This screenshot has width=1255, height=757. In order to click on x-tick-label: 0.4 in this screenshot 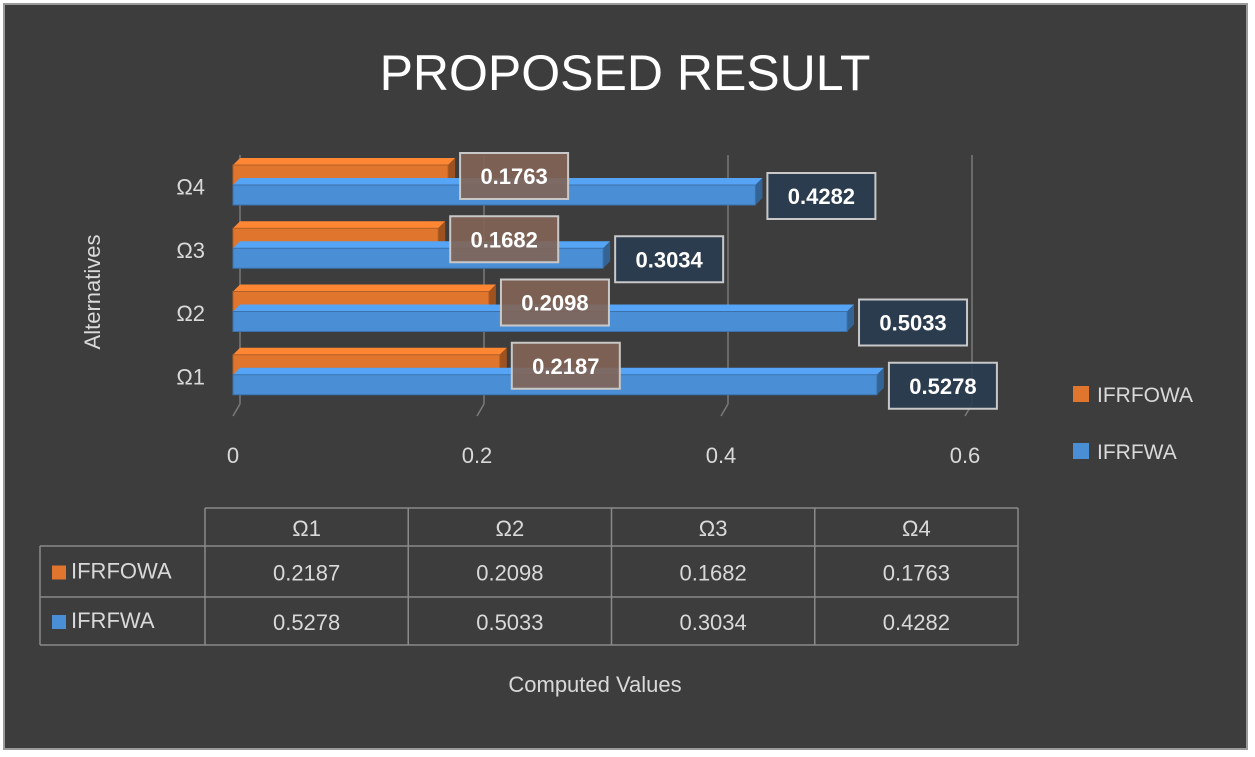, I will do `click(721, 455)`.